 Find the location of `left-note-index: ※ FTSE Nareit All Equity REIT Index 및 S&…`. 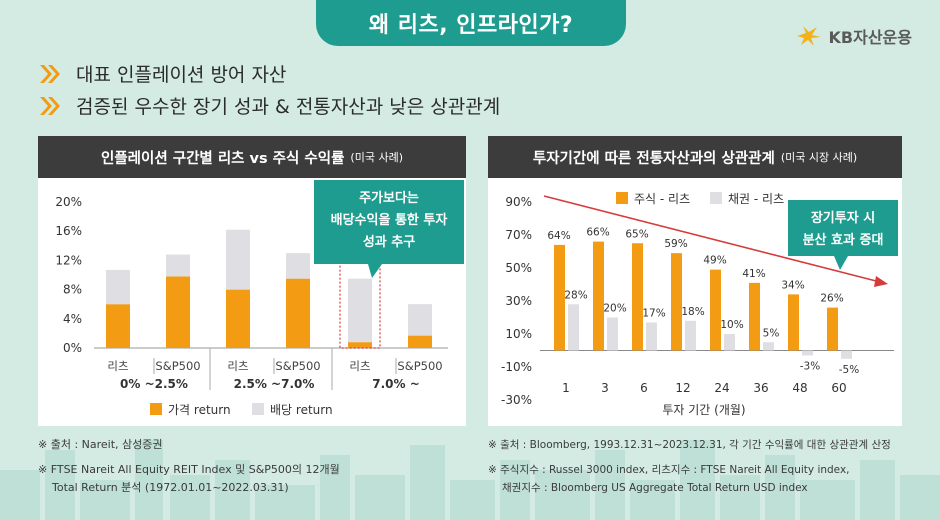

left-note-index: ※ FTSE Nareit All Equity REIT Index 및 S&… is located at coordinates (189, 479).